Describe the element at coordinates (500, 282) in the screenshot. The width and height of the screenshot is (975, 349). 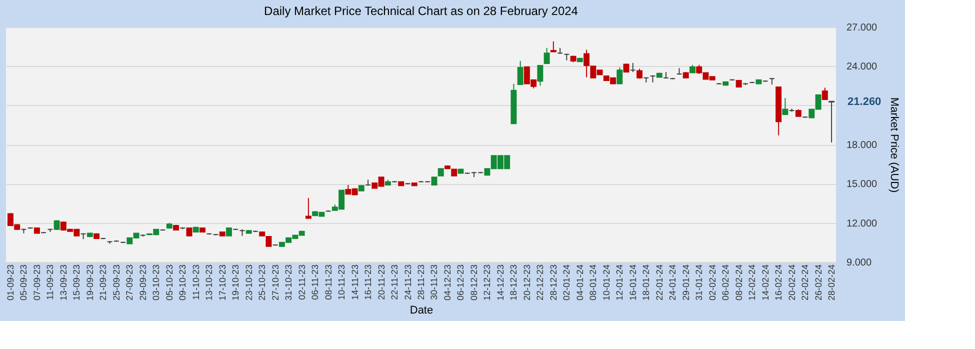
I see `x-tick-label: 14-12-23` at that location.